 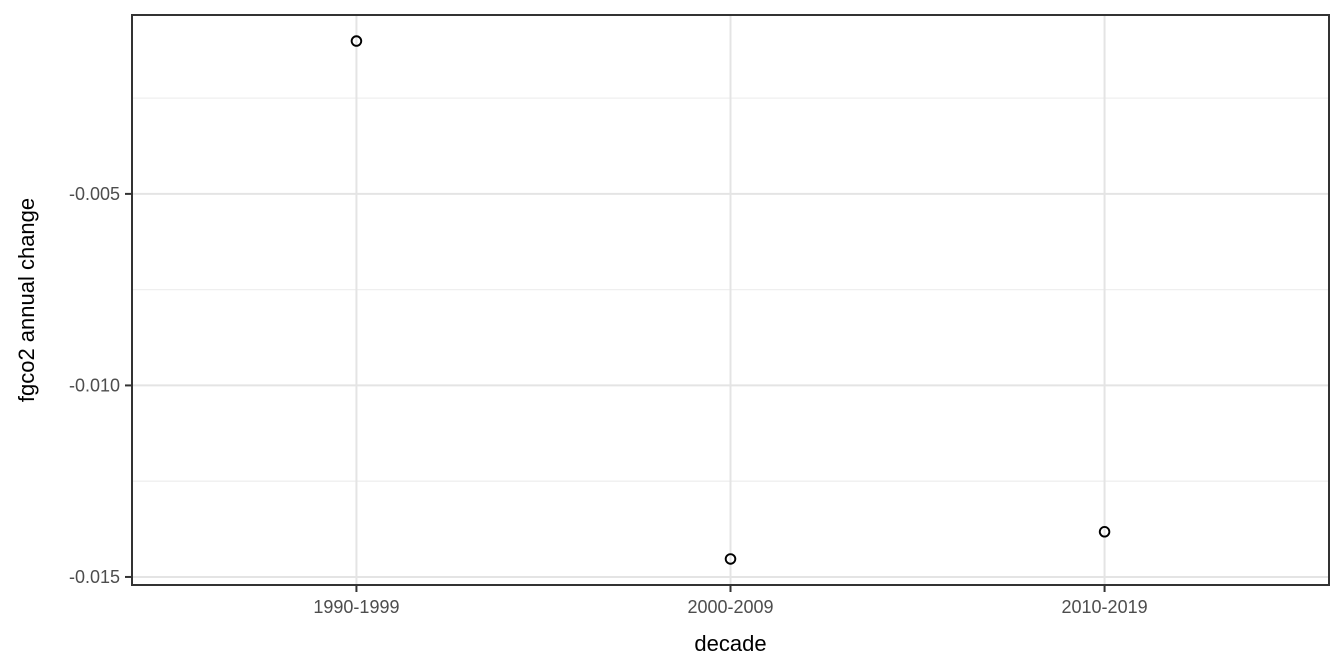 I want to click on y-axis-title: fgco2 annual change, so click(x=26, y=300).